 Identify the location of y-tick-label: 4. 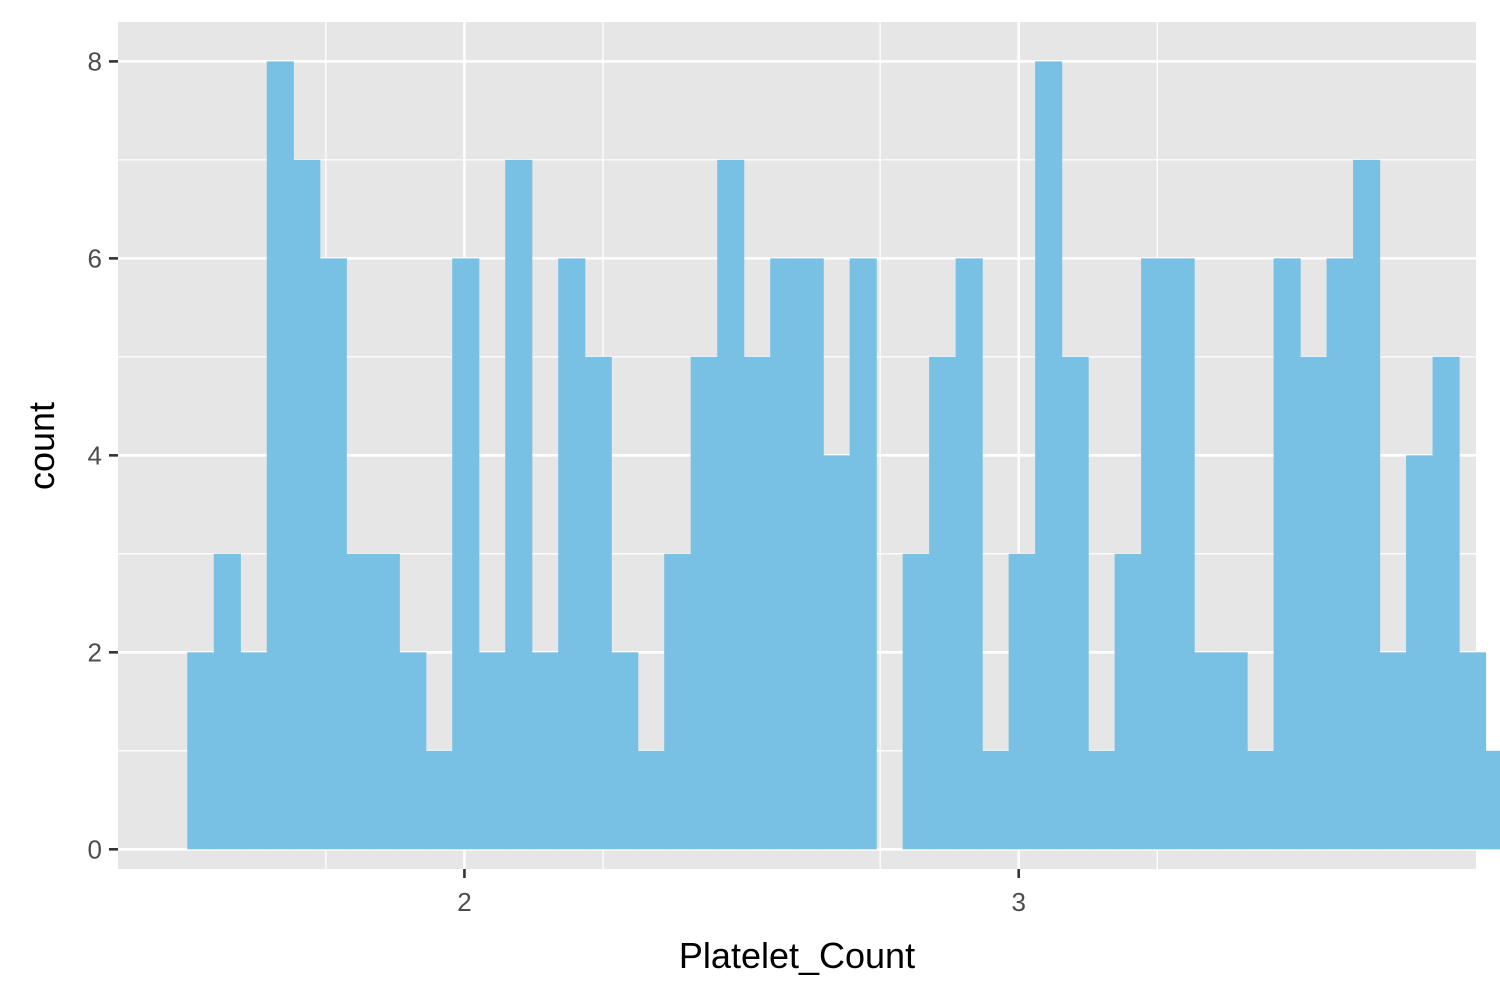
(95, 455).